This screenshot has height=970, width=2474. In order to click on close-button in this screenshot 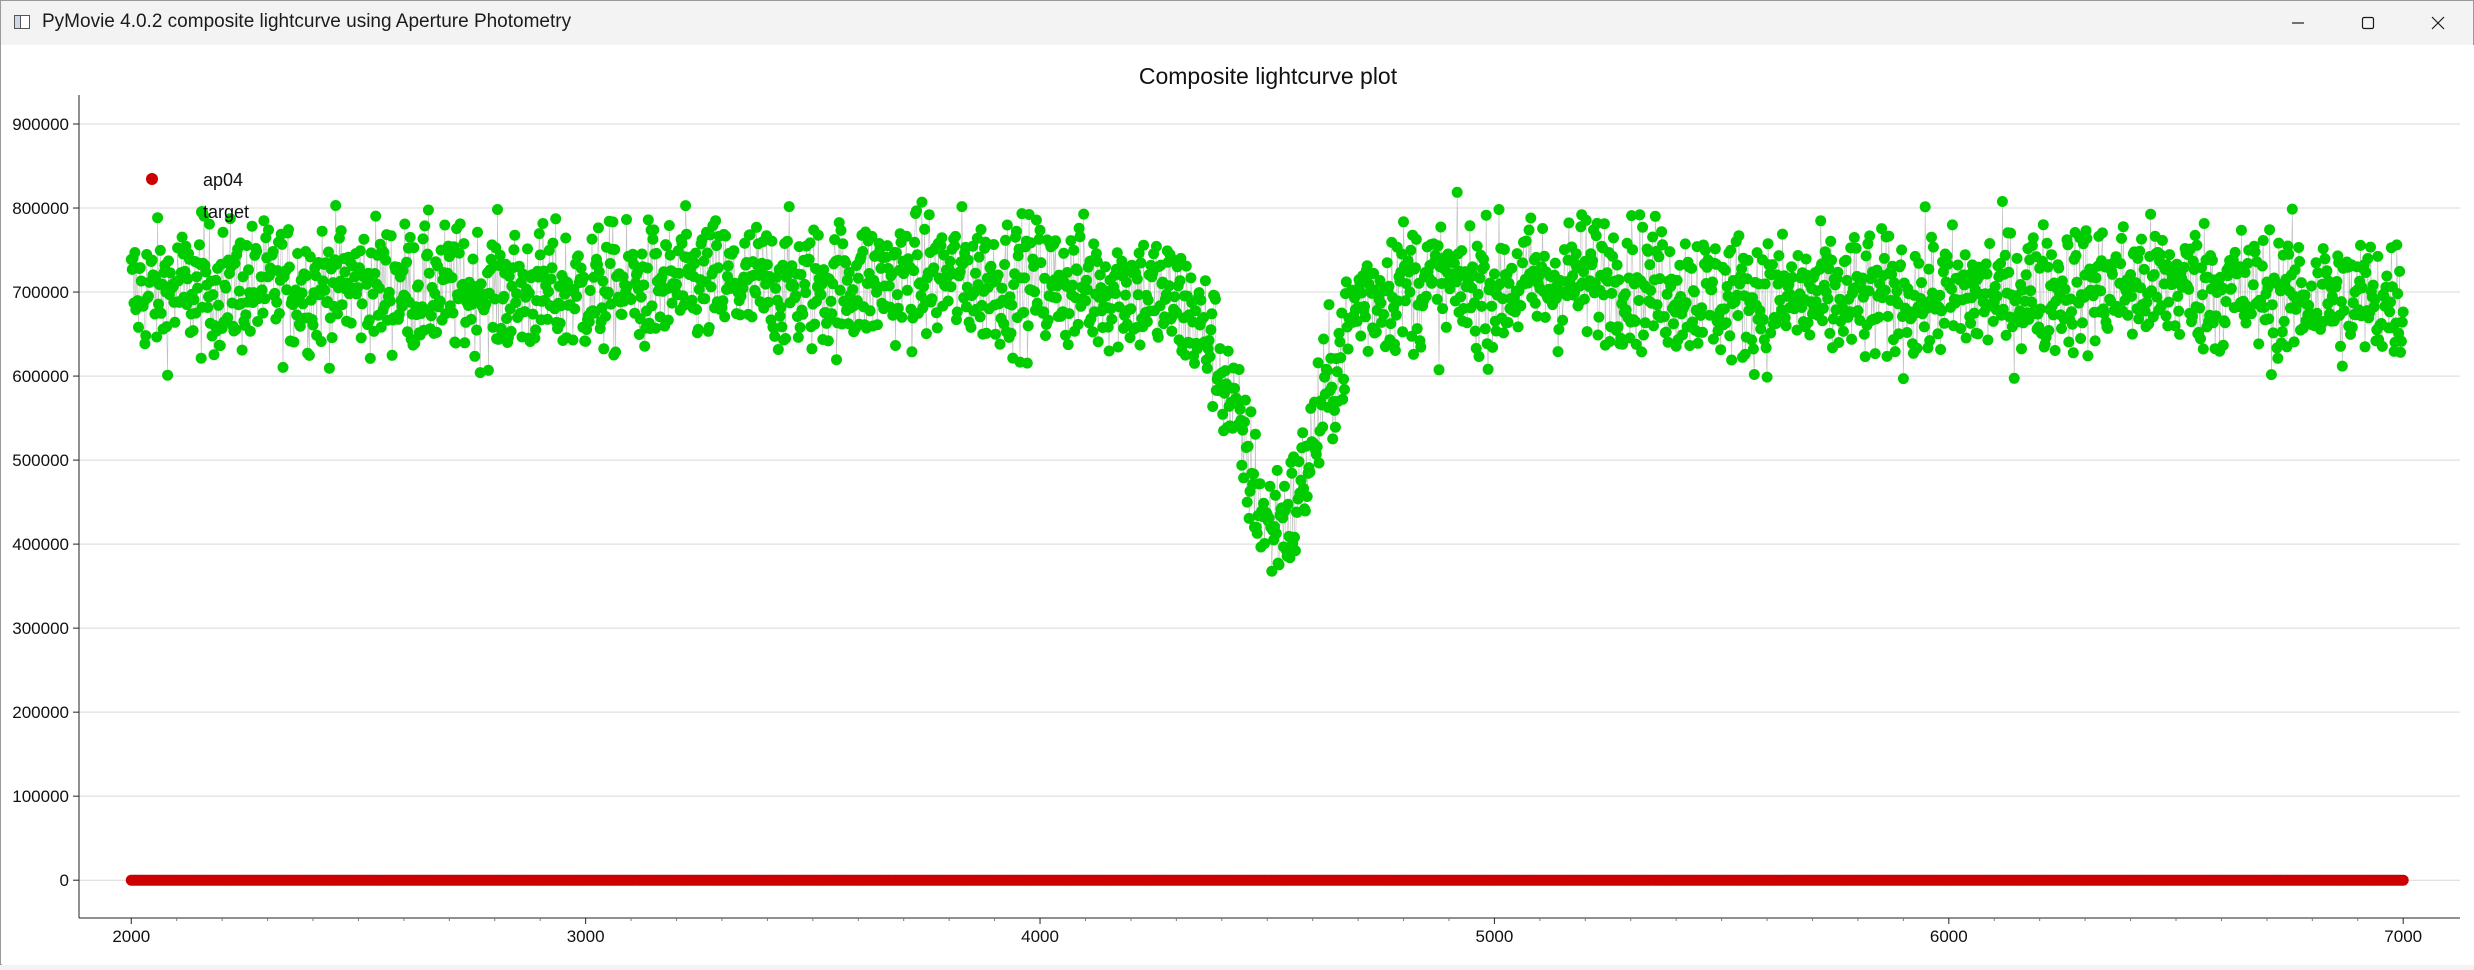, I will do `click(2438, 23)`.